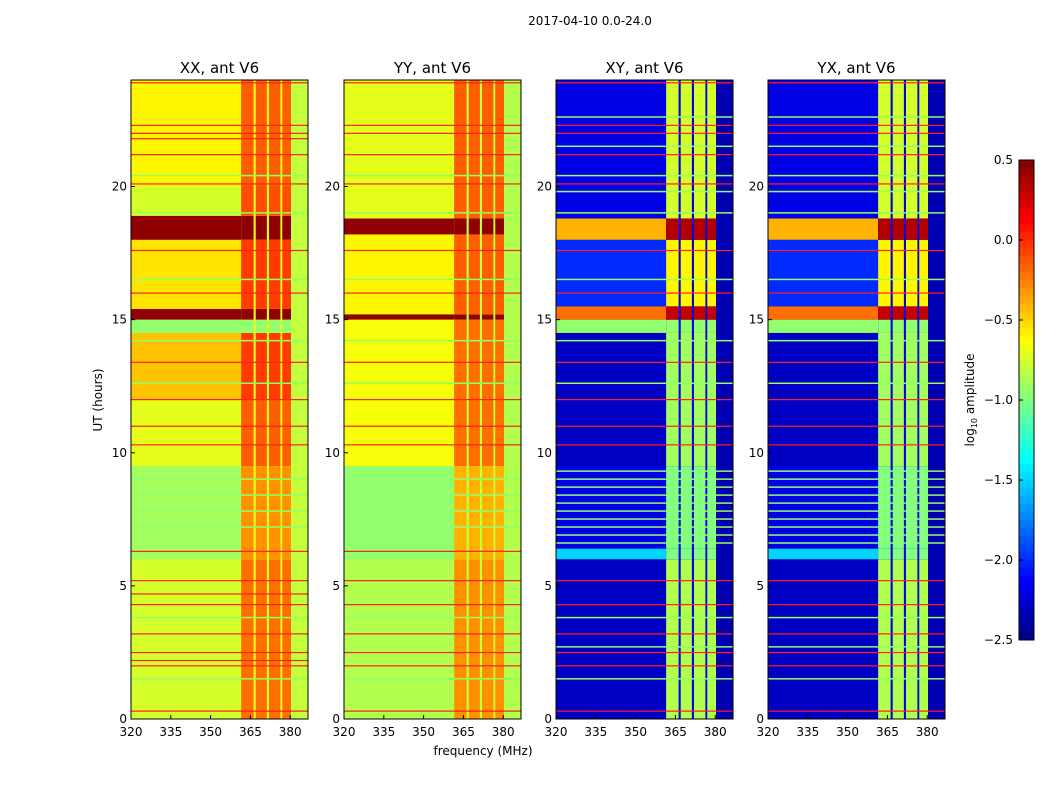 This screenshot has height=800, width=1050. I want to click on figure-title: 2017-04-10 0.0-24.0, so click(590, 21).